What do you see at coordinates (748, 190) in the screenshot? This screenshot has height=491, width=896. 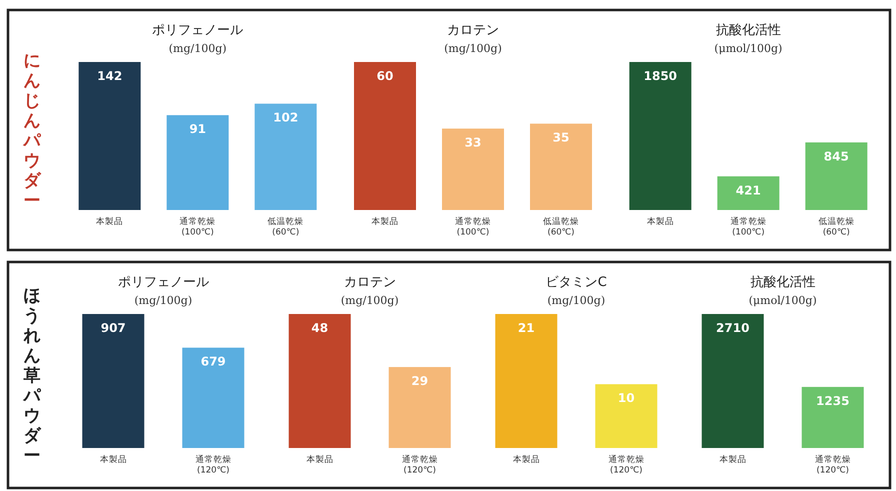 I see `data-label: 421` at bounding box center [748, 190].